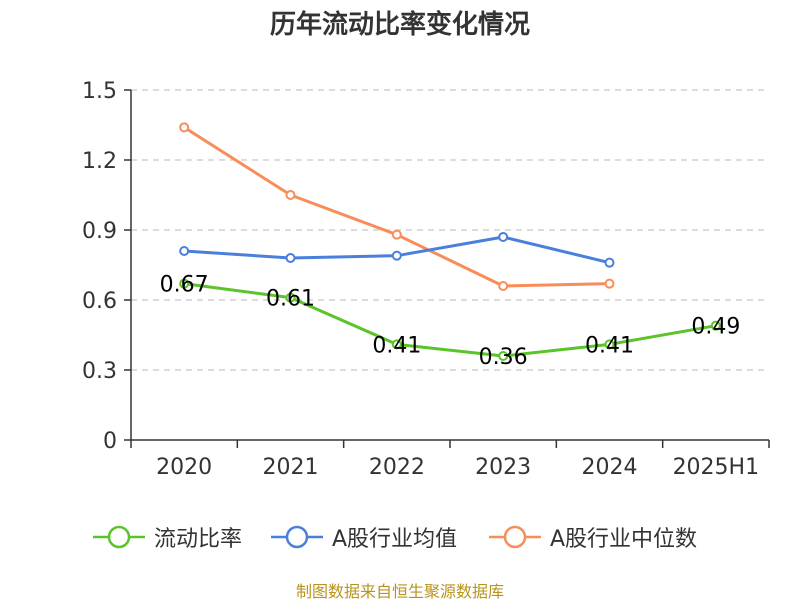 This screenshot has height=602, width=800. I want to click on data-label: 0.49, so click(715, 327).